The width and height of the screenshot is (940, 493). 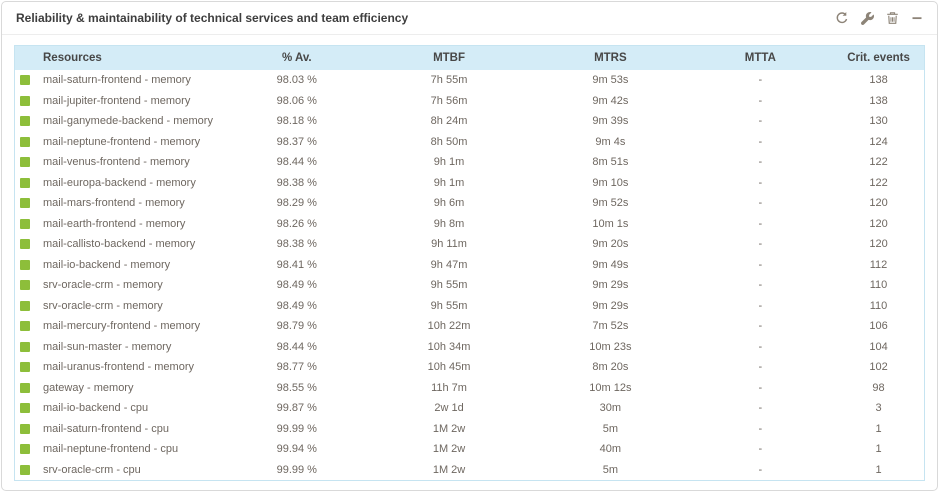 What do you see at coordinates (92, 469) in the screenshot?
I see `resource-name: srv-oracle-crm - cpu` at bounding box center [92, 469].